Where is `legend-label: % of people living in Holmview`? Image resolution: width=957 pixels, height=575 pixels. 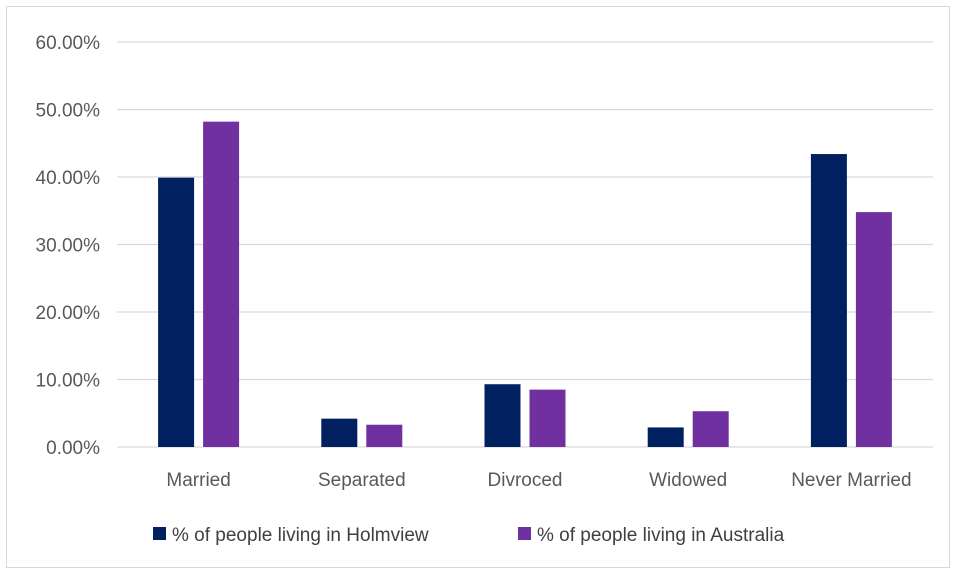 legend-label: % of people living in Holmview is located at coordinates (300, 535).